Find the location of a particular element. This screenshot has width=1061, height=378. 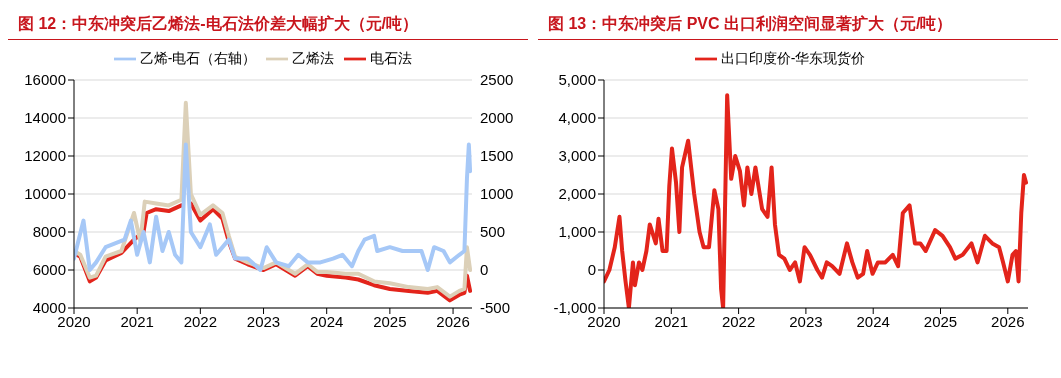

legend-label: 电石法 is located at coordinates (391, 57).